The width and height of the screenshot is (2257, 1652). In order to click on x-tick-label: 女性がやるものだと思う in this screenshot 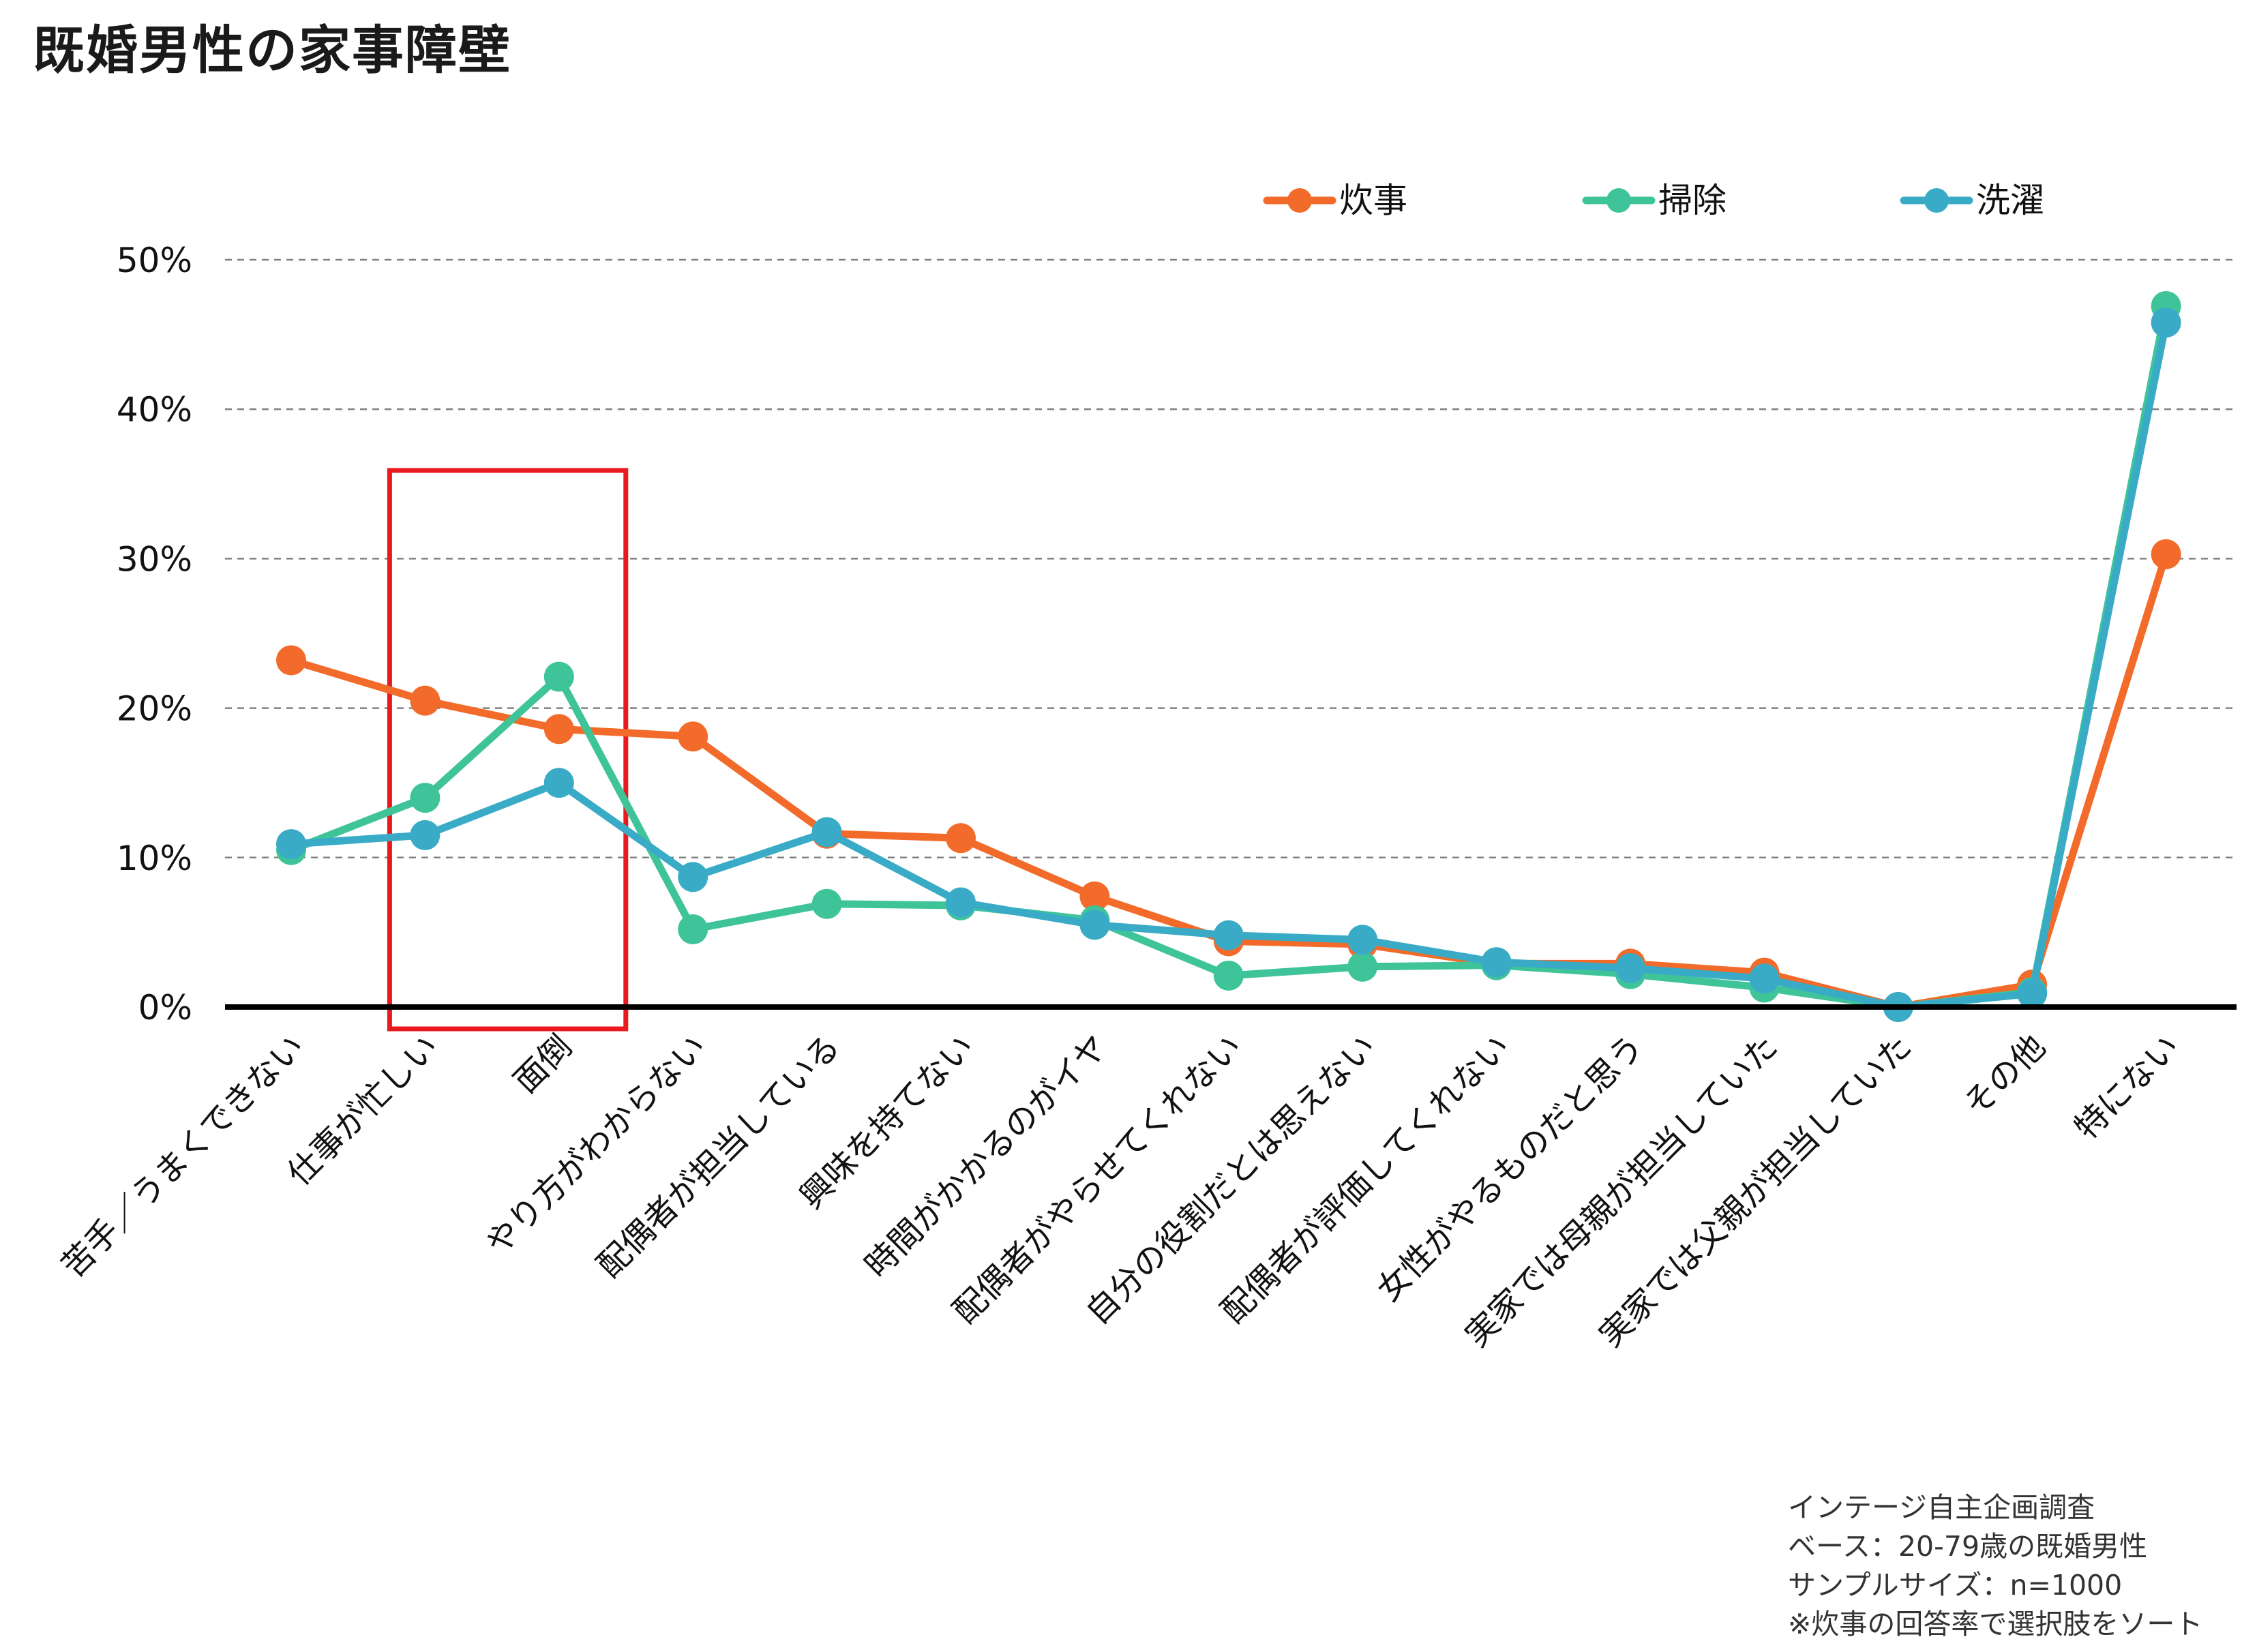, I will do `click(1510, 1168)`.